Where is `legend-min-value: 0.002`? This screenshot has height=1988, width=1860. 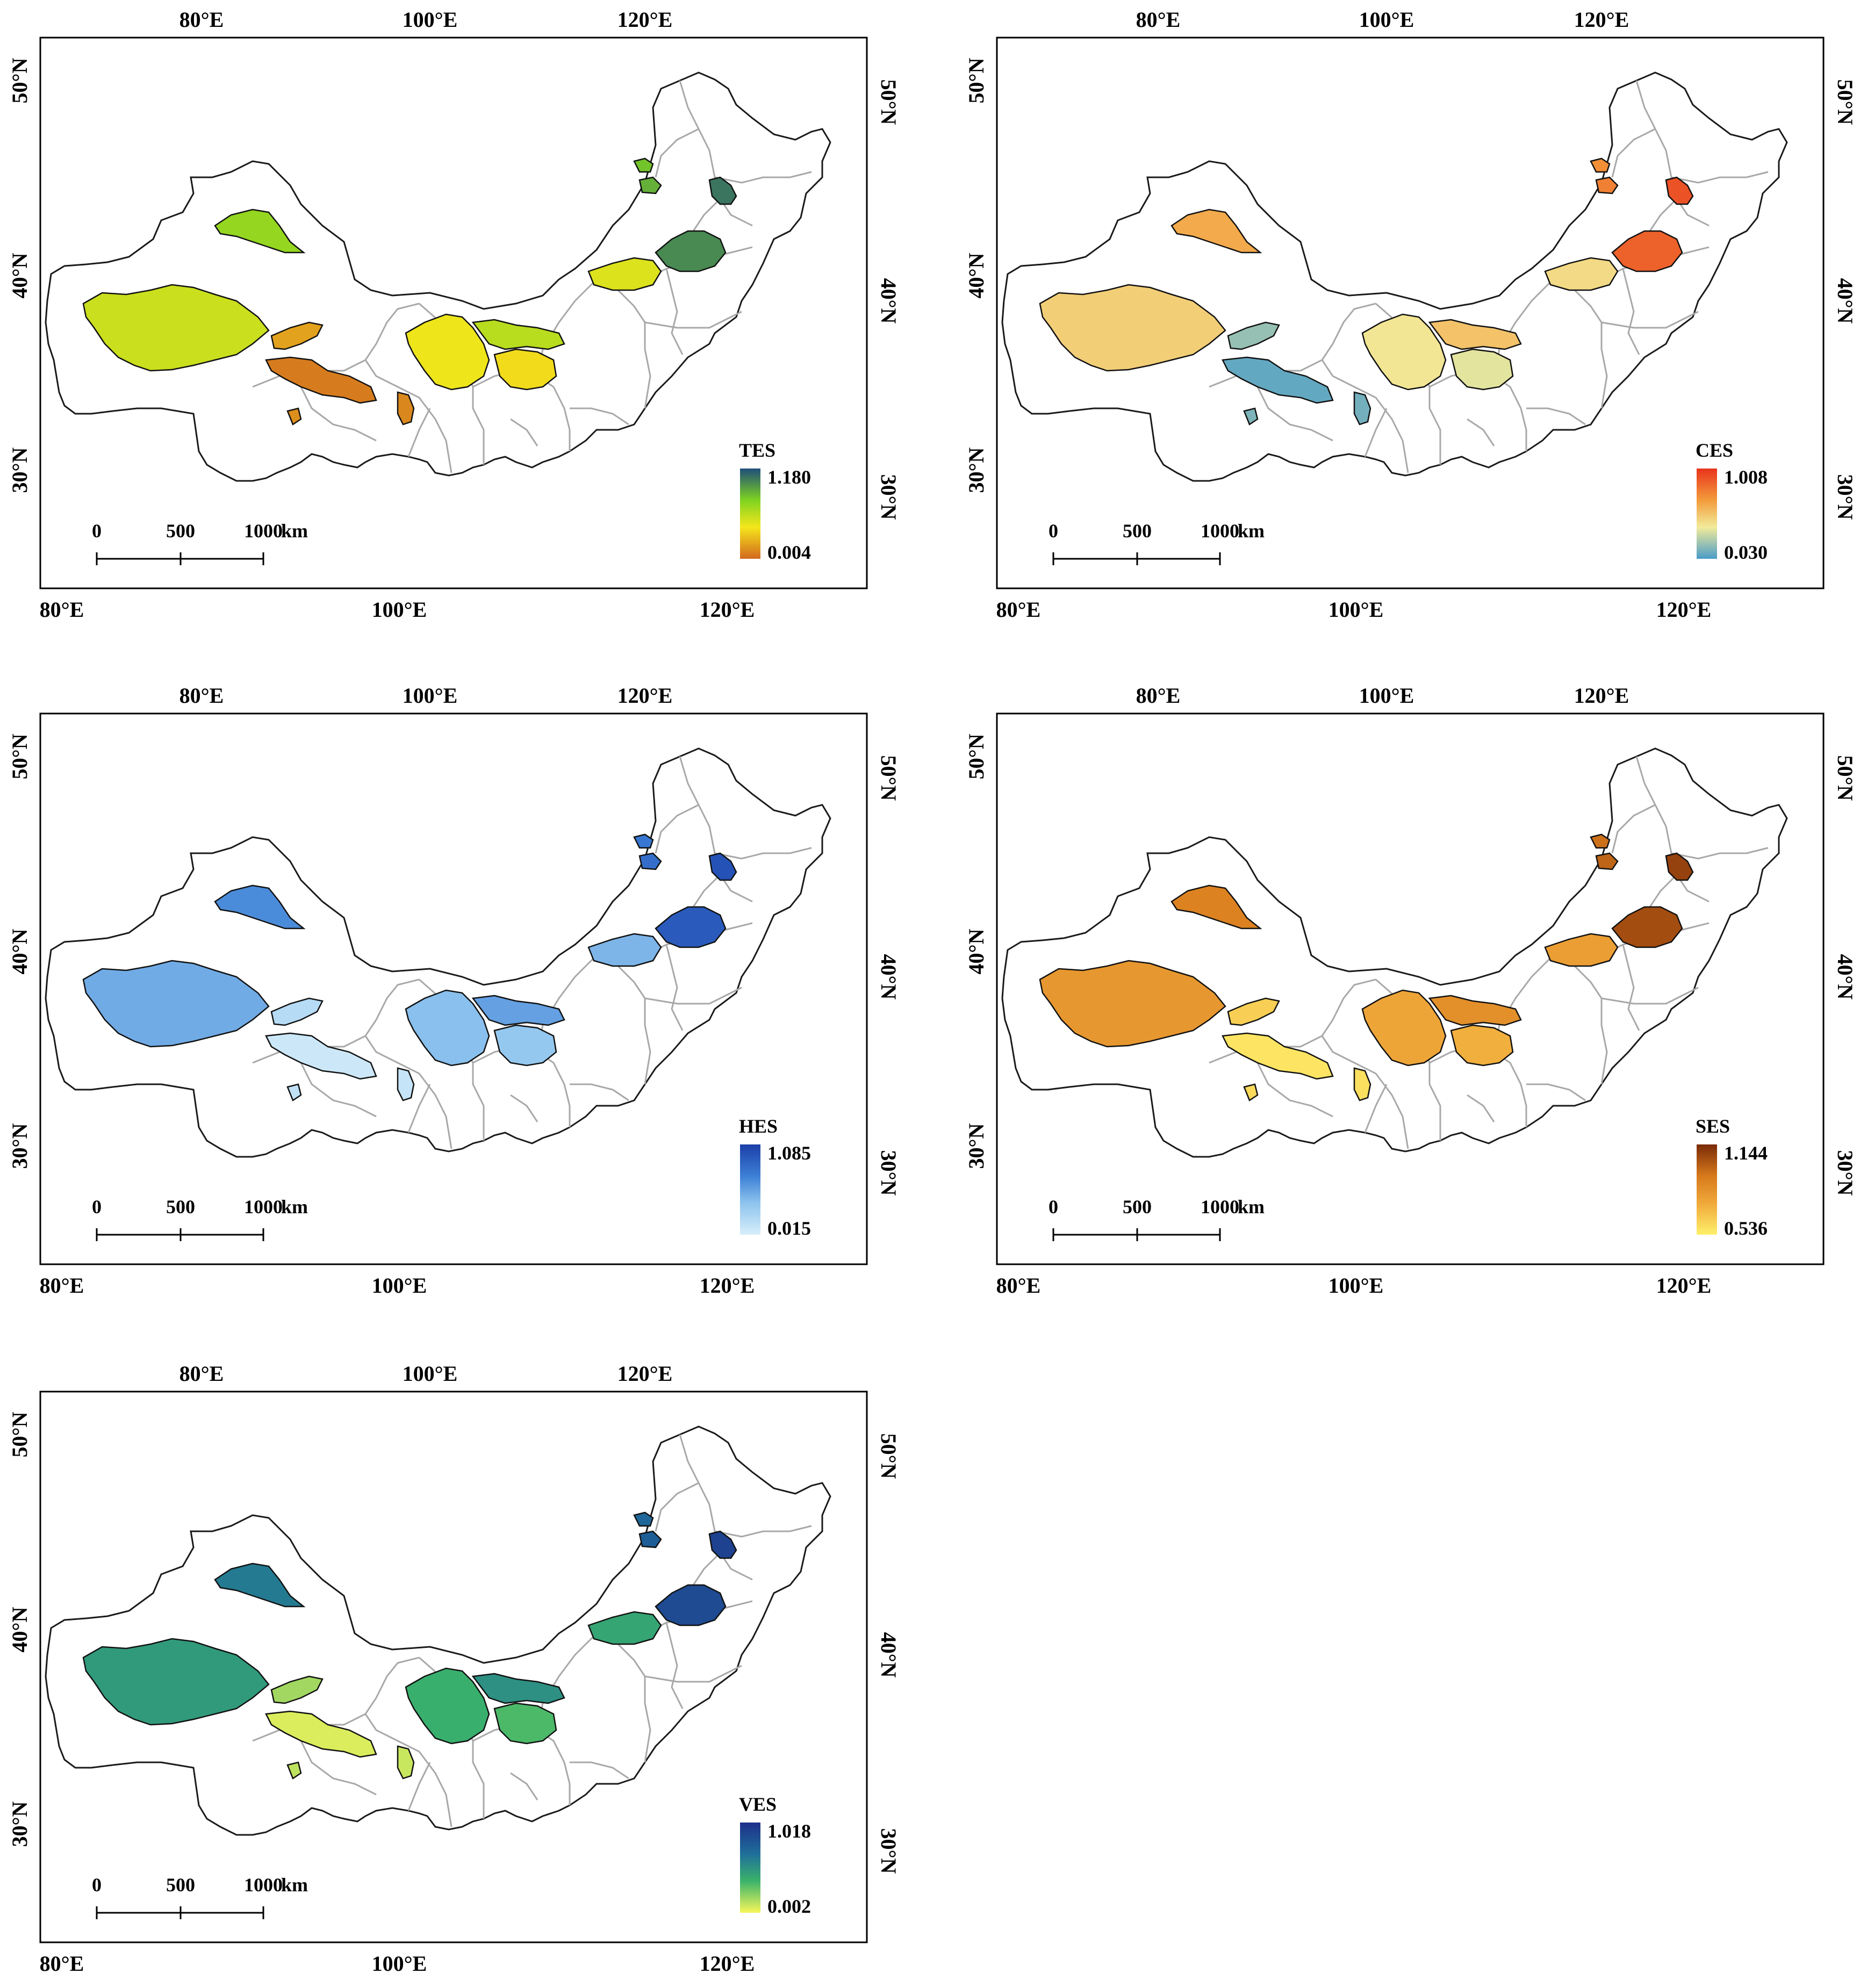
legend-min-value: 0.002 is located at coordinates (789, 1906).